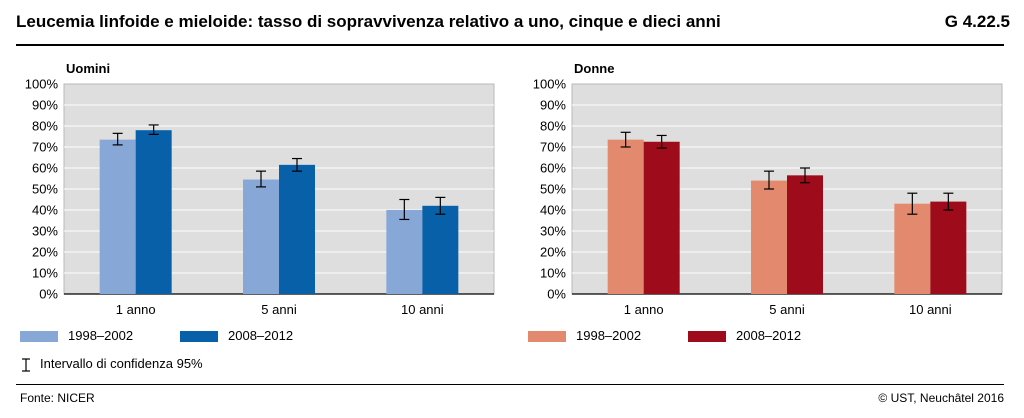 This screenshot has height=418, width=1024. Describe the element at coordinates (510, 45) in the screenshot. I see `header-rule` at that location.